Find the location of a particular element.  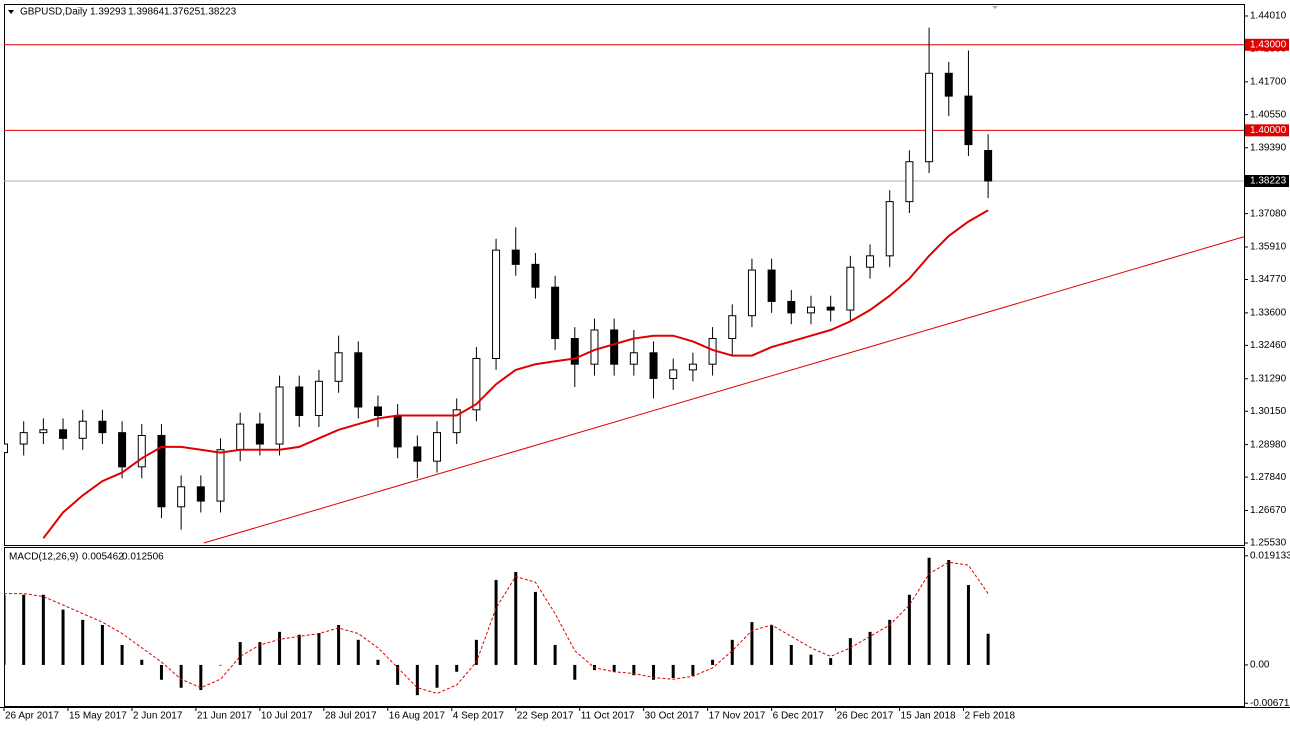

y-tick-label: 1.26670 is located at coordinates (1268, 510).